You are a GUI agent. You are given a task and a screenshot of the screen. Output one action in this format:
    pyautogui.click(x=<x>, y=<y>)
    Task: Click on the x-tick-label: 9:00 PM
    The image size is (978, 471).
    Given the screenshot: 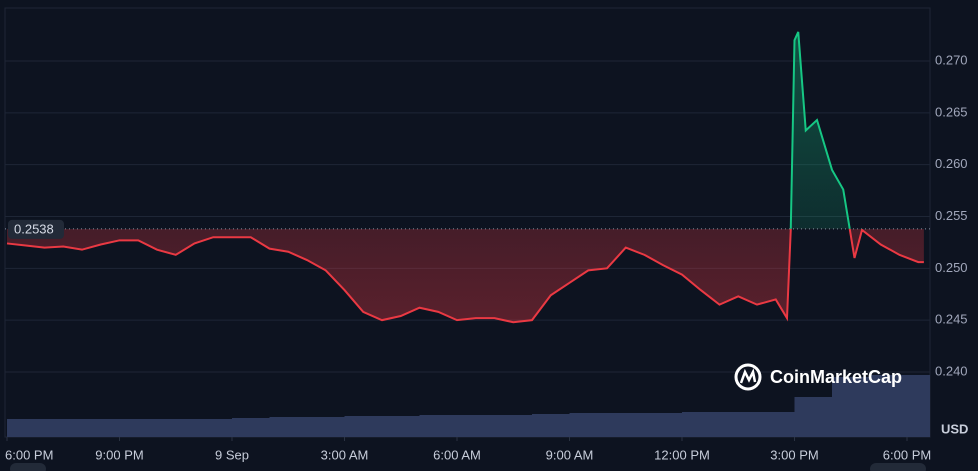 What is the action you would take?
    pyautogui.click(x=119, y=454)
    